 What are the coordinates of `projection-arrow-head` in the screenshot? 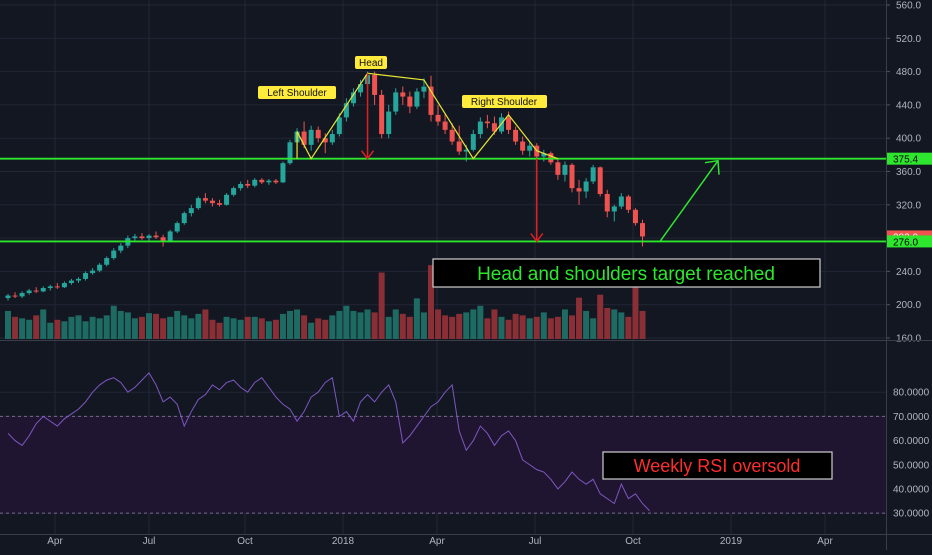 It's located at (712, 167).